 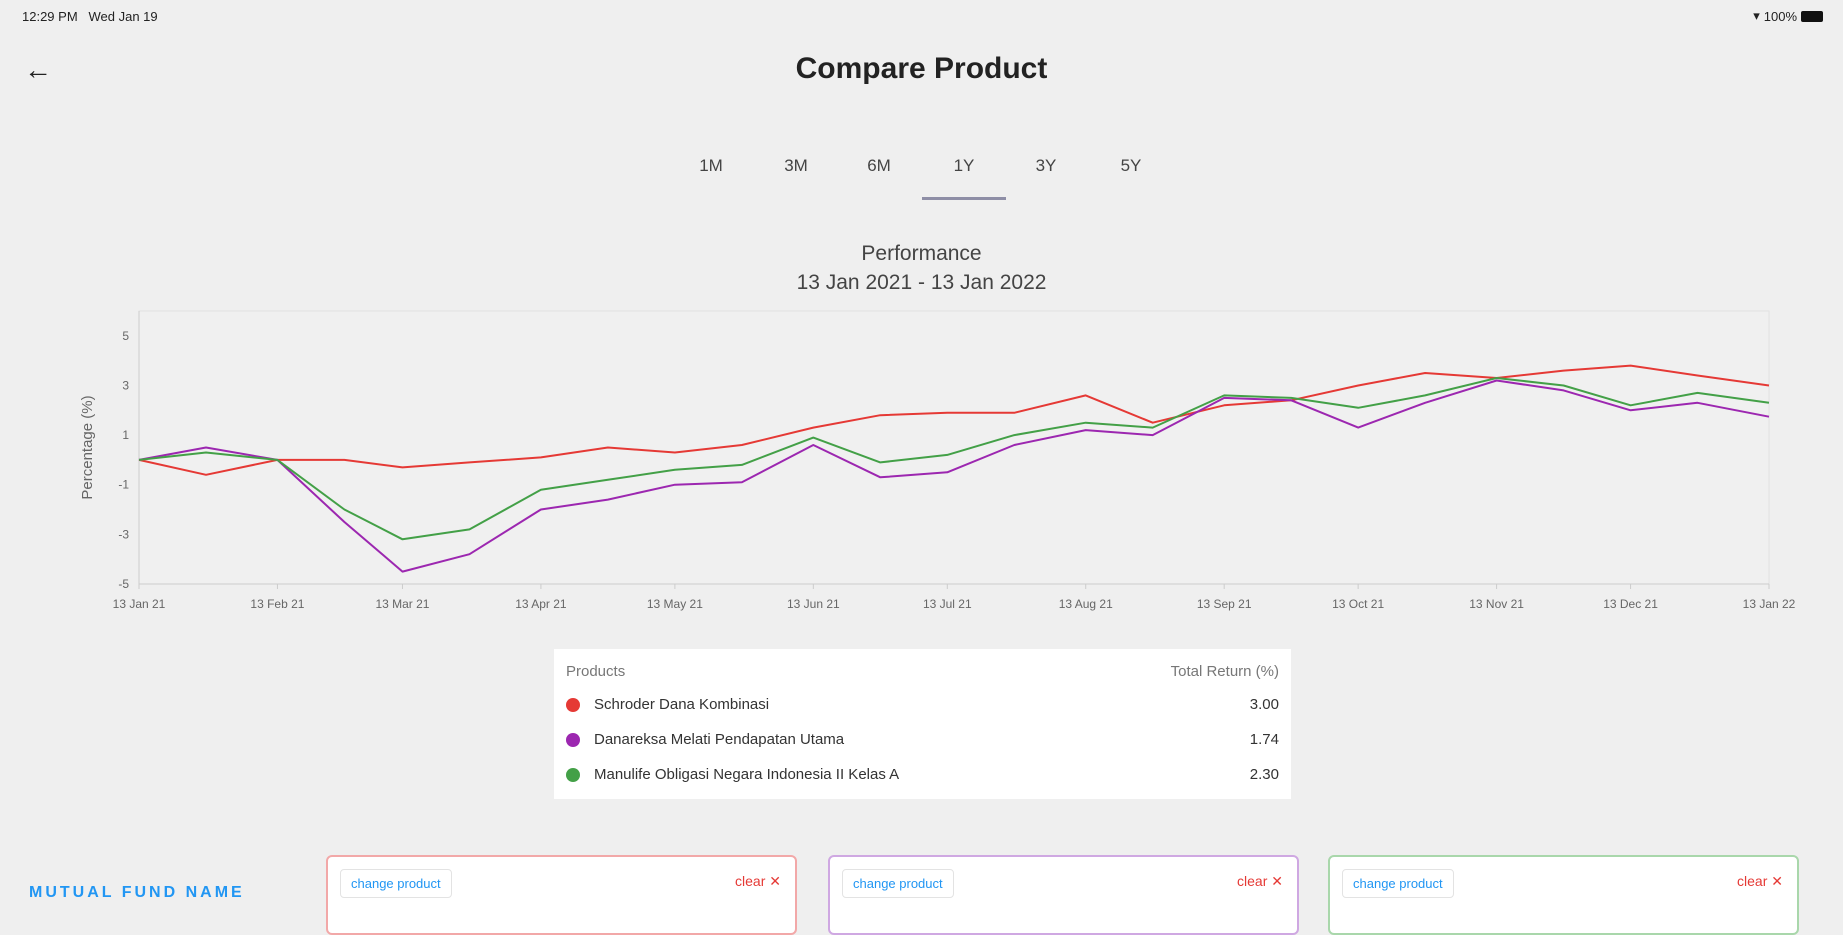 What do you see at coordinates (1358, 604) in the screenshot?
I see `x-tick-label: 13 Oct 21` at bounding box center [1358, 604].